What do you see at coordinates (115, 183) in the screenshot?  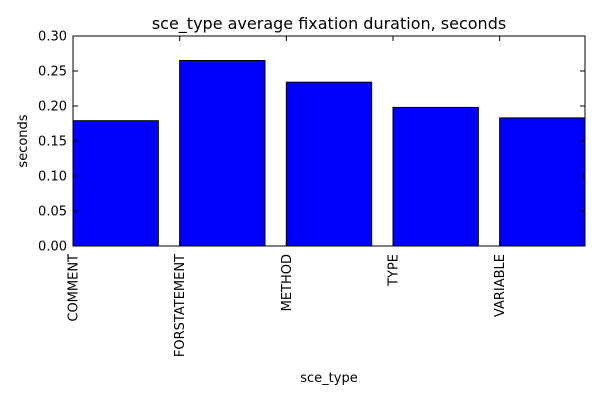 I see `bar-comment` at bounding box center [115, 183].